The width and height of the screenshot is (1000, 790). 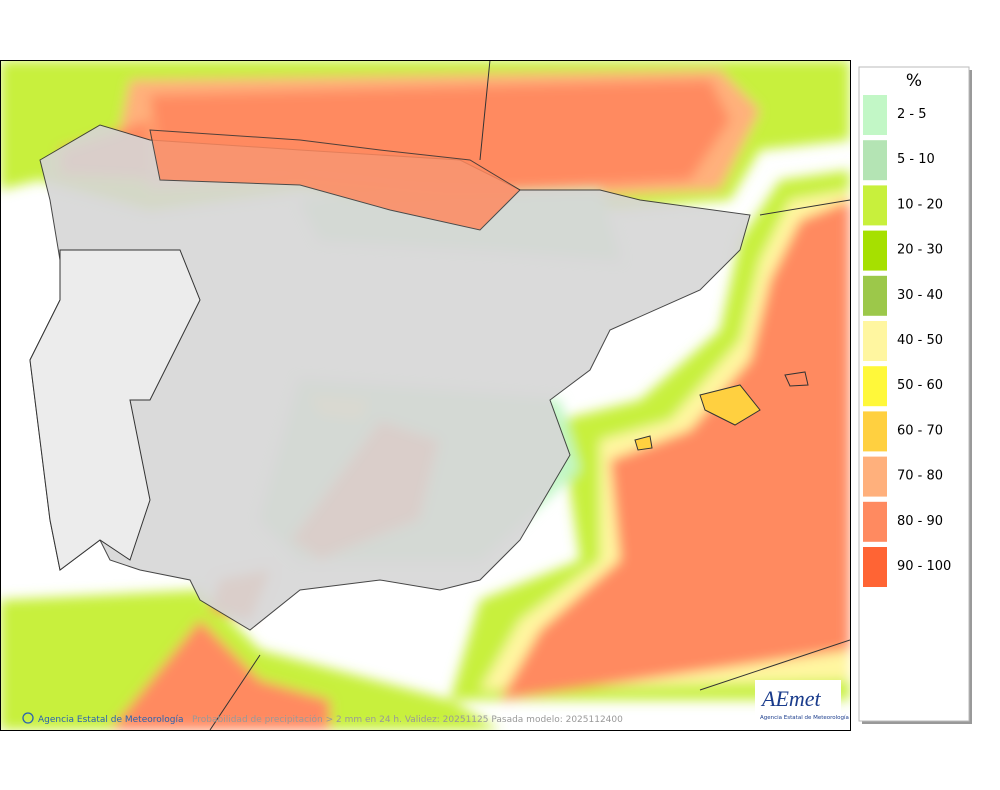 What do you see at coordinates (914, 81) in the screenshot?
I see `legend-title: %` at bounding box center [914, 81].